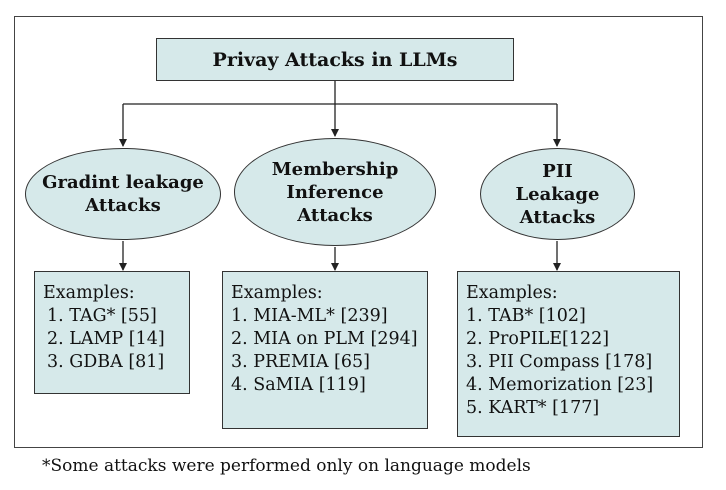  I want to click on example-item: 3. GDBA [81], so click(106, 362).